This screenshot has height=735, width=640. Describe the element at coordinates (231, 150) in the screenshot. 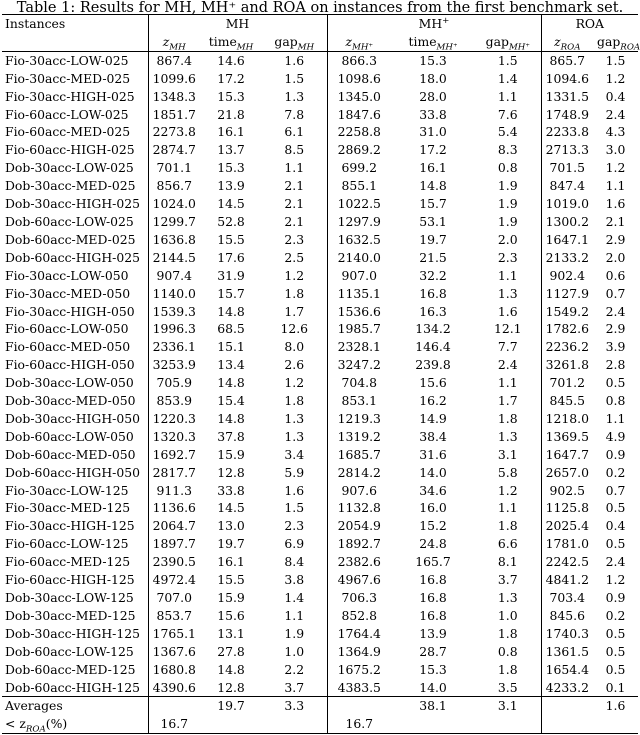

I see `cell-t-mh: 13.7` at that location.